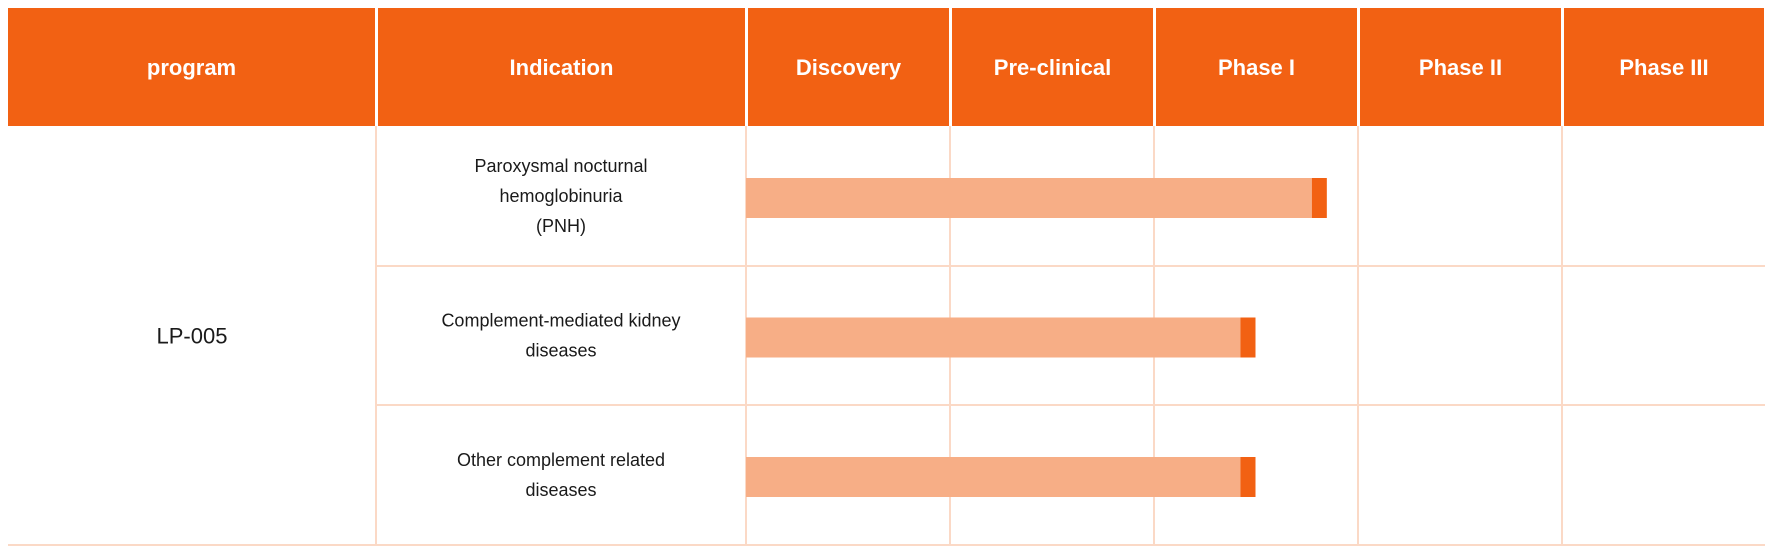 The image size is (1773, 560). I want to click on header-cell-discovery, so click(848, 67).